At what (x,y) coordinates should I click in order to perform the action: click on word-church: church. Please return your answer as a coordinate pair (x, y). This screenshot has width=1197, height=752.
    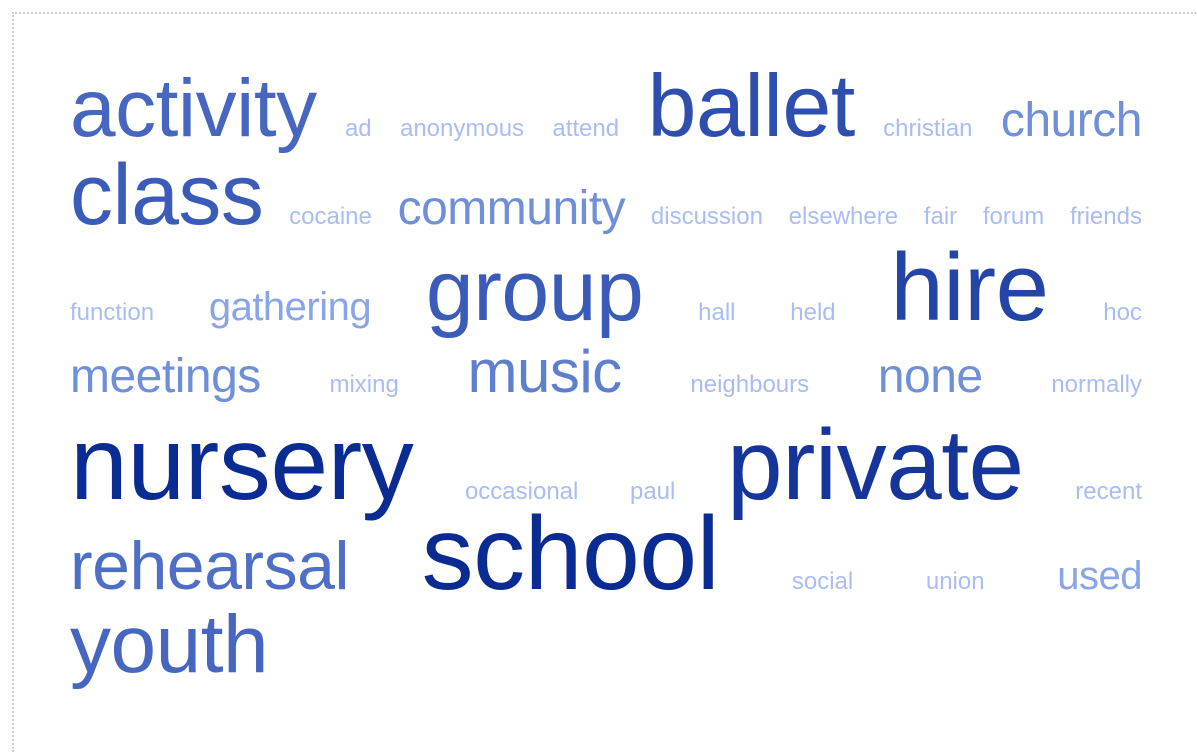
    Looking at the image, I should click on (1071, 120).